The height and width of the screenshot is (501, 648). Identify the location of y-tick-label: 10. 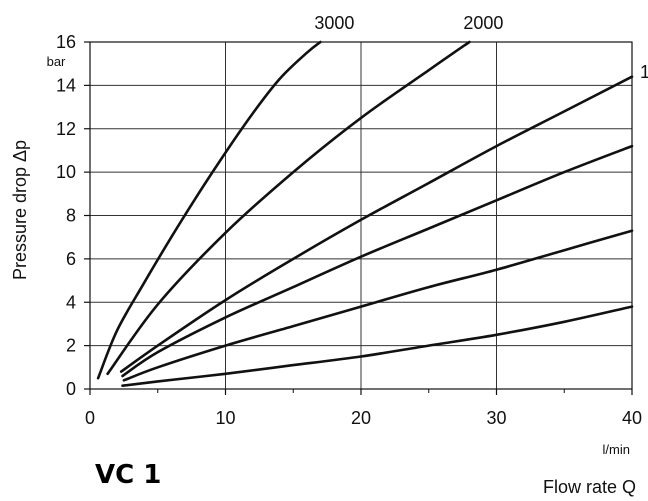
(66, 172).